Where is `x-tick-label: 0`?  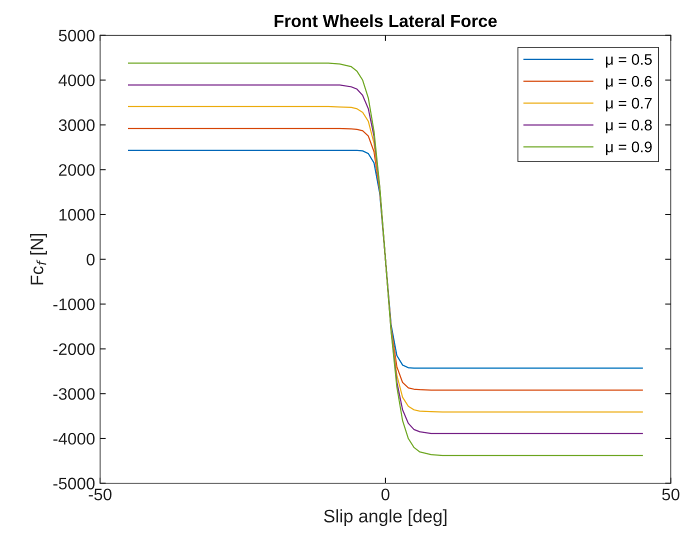
x-tick-label: 0 is located at coordinates (385, 494).